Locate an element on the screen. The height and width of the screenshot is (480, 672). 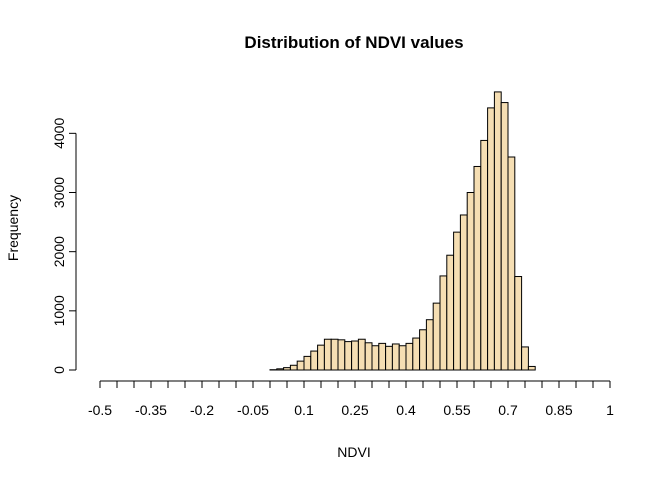
x-tick-label: 0.1 is located at coordinates (304, 410).